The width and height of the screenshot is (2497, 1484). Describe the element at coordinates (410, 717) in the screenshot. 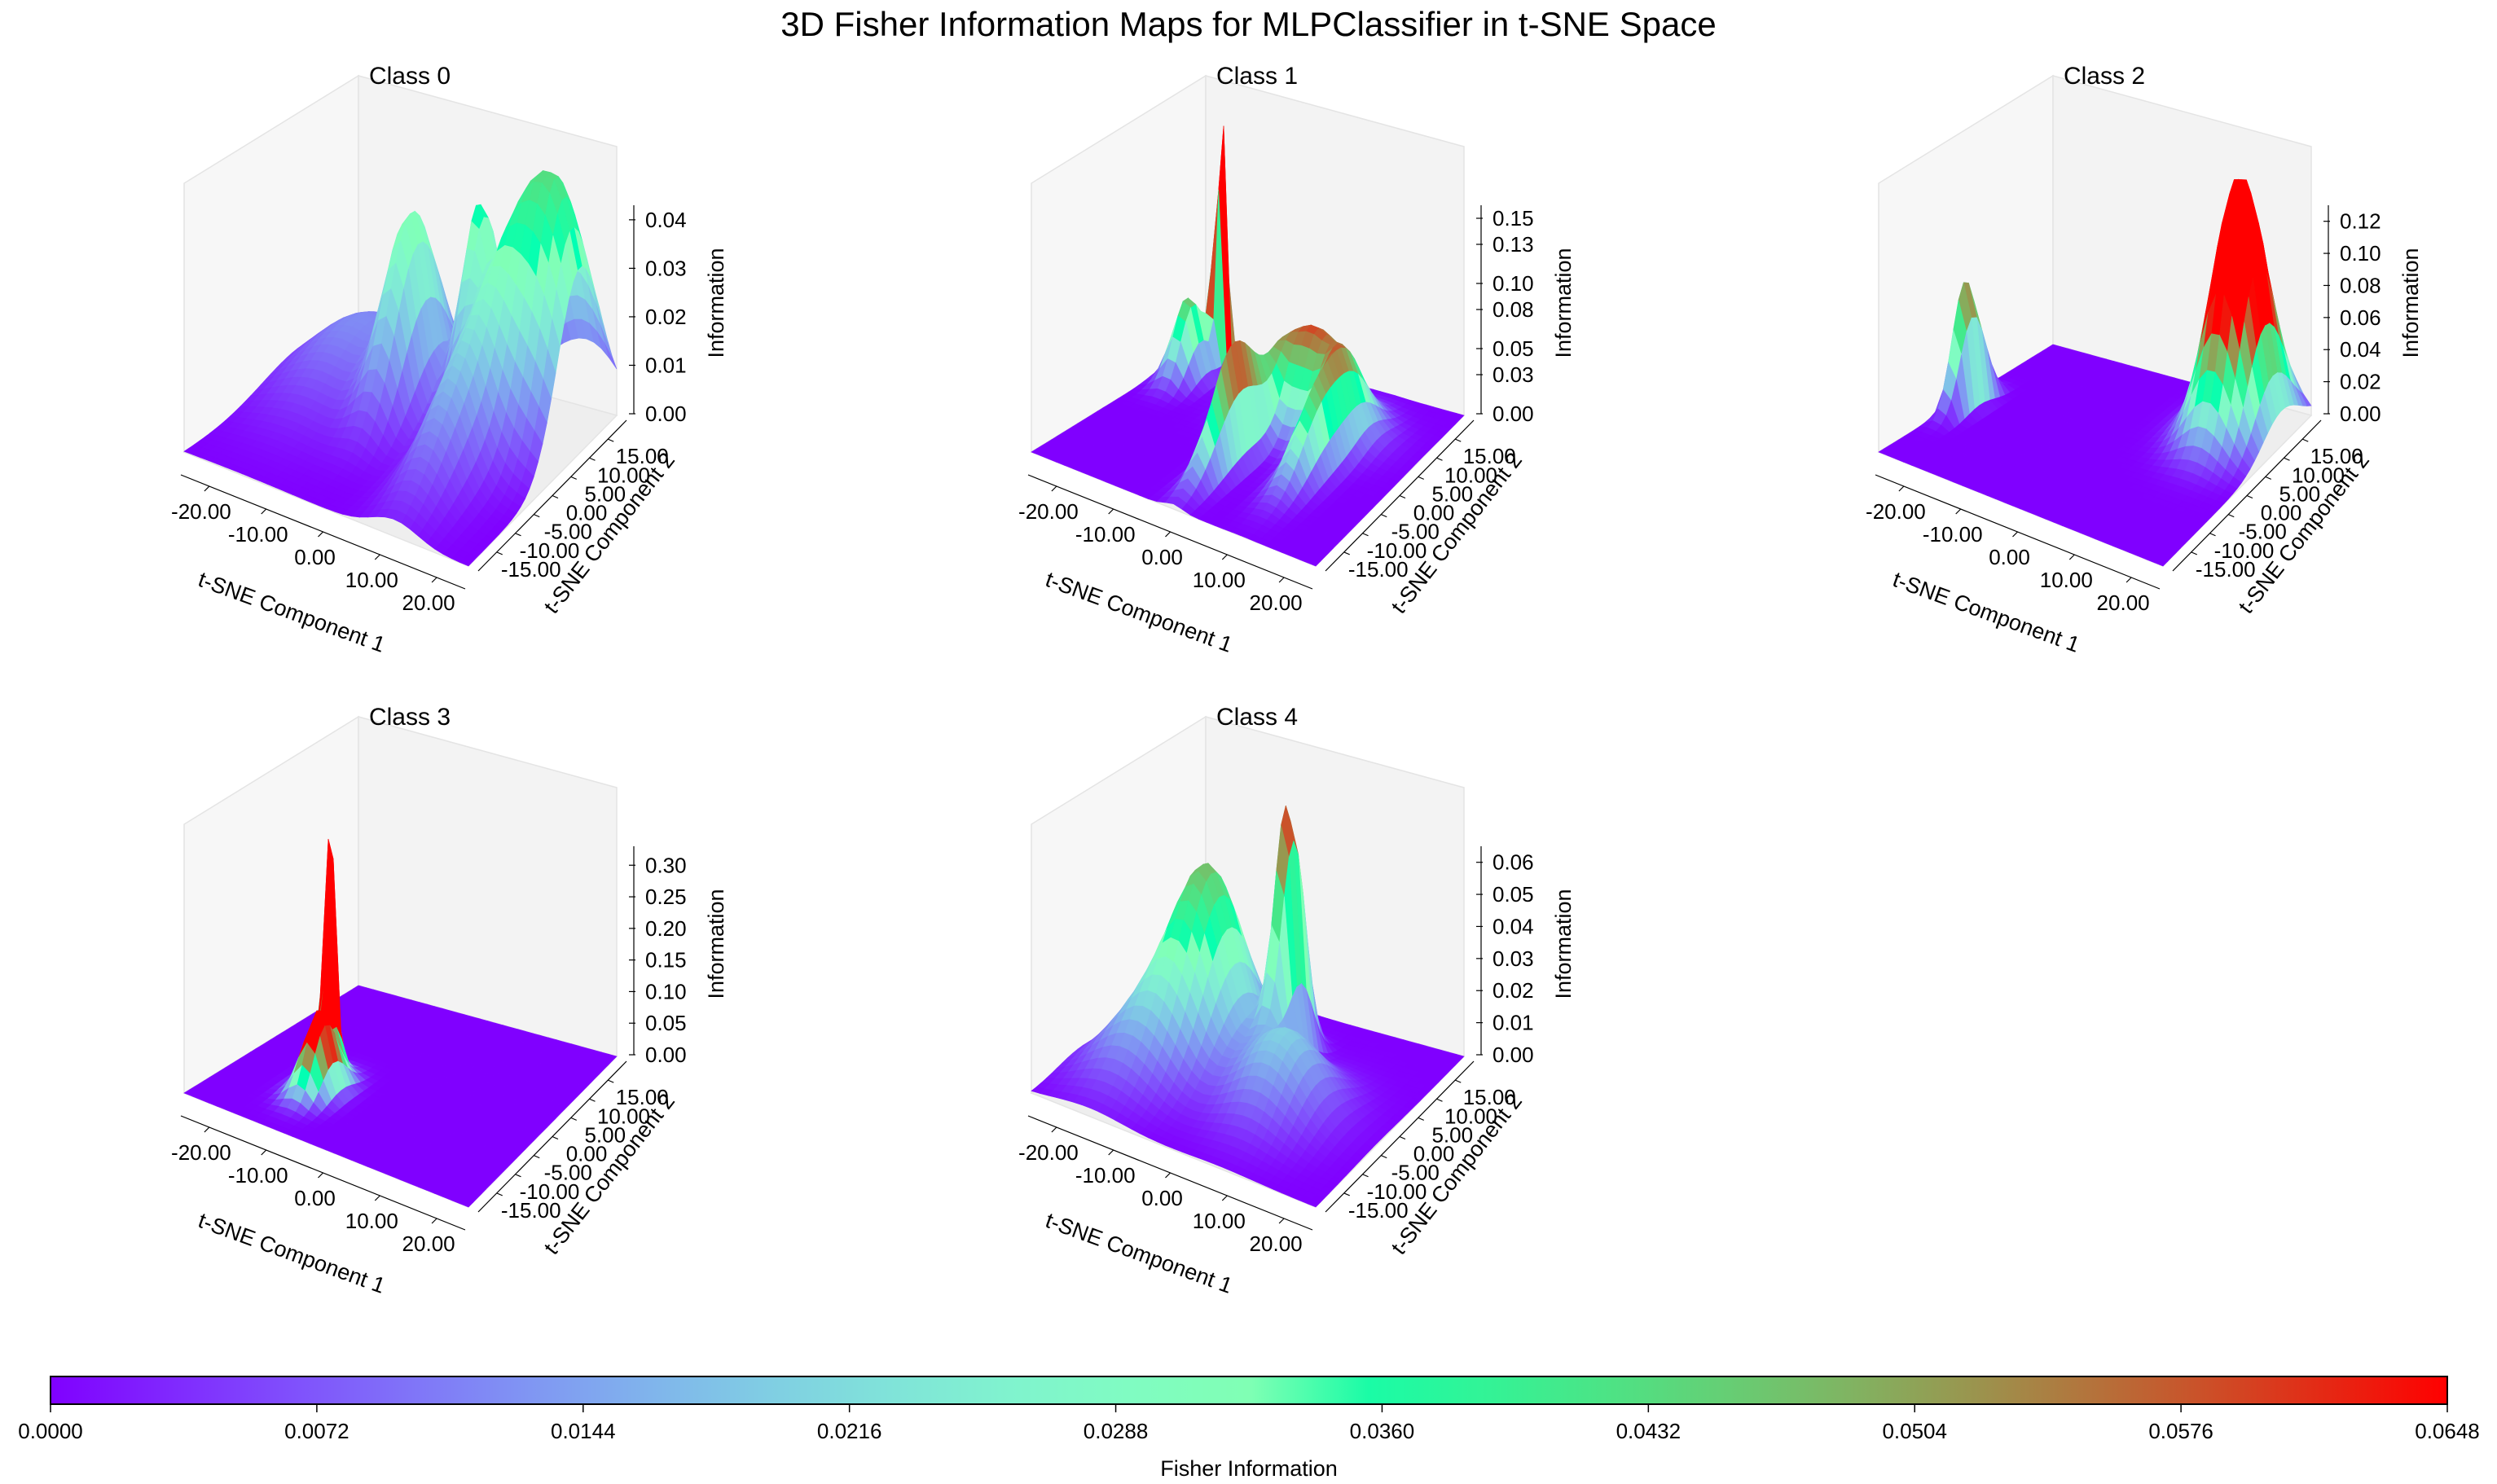

I see `subplot-title: Class 3` at that location.